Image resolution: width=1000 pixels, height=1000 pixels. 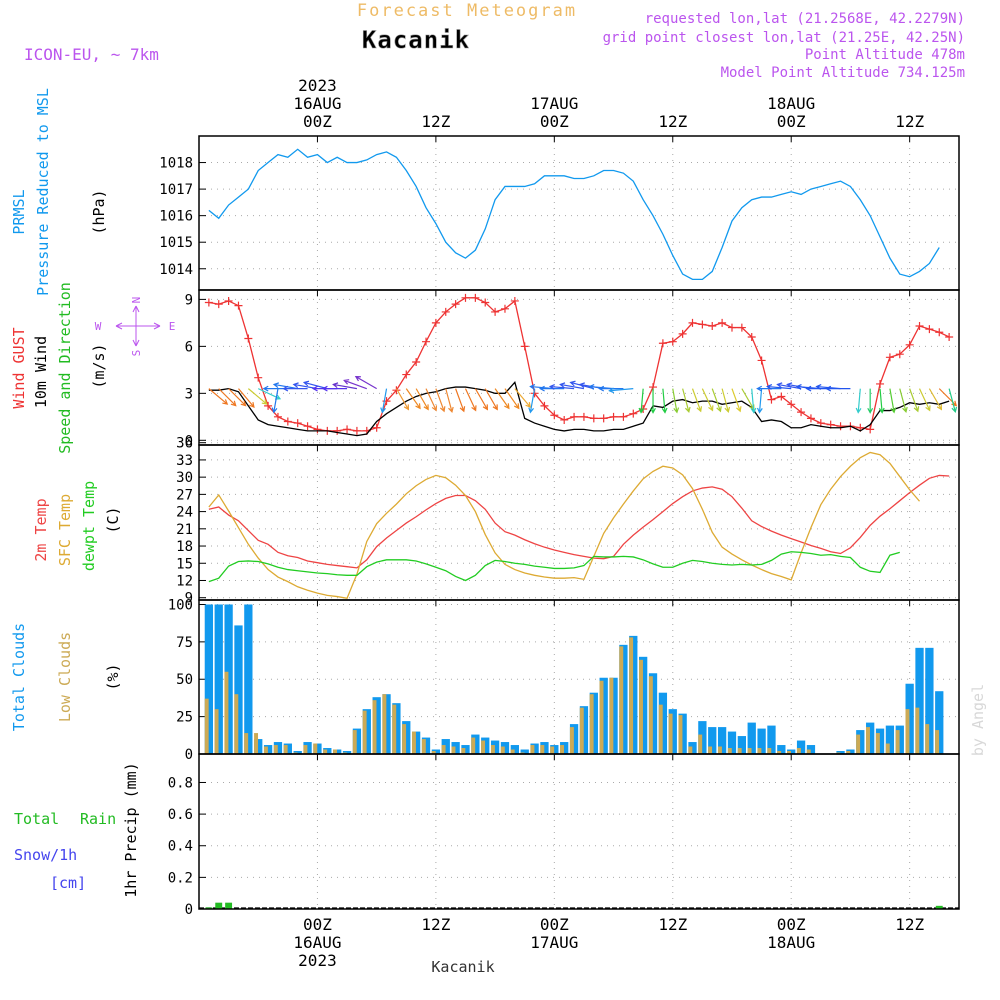 What do you see at coordinates (189, 441) in the screenshot?
I see `y-tick-label: 0` at bounding box center [189, 441].